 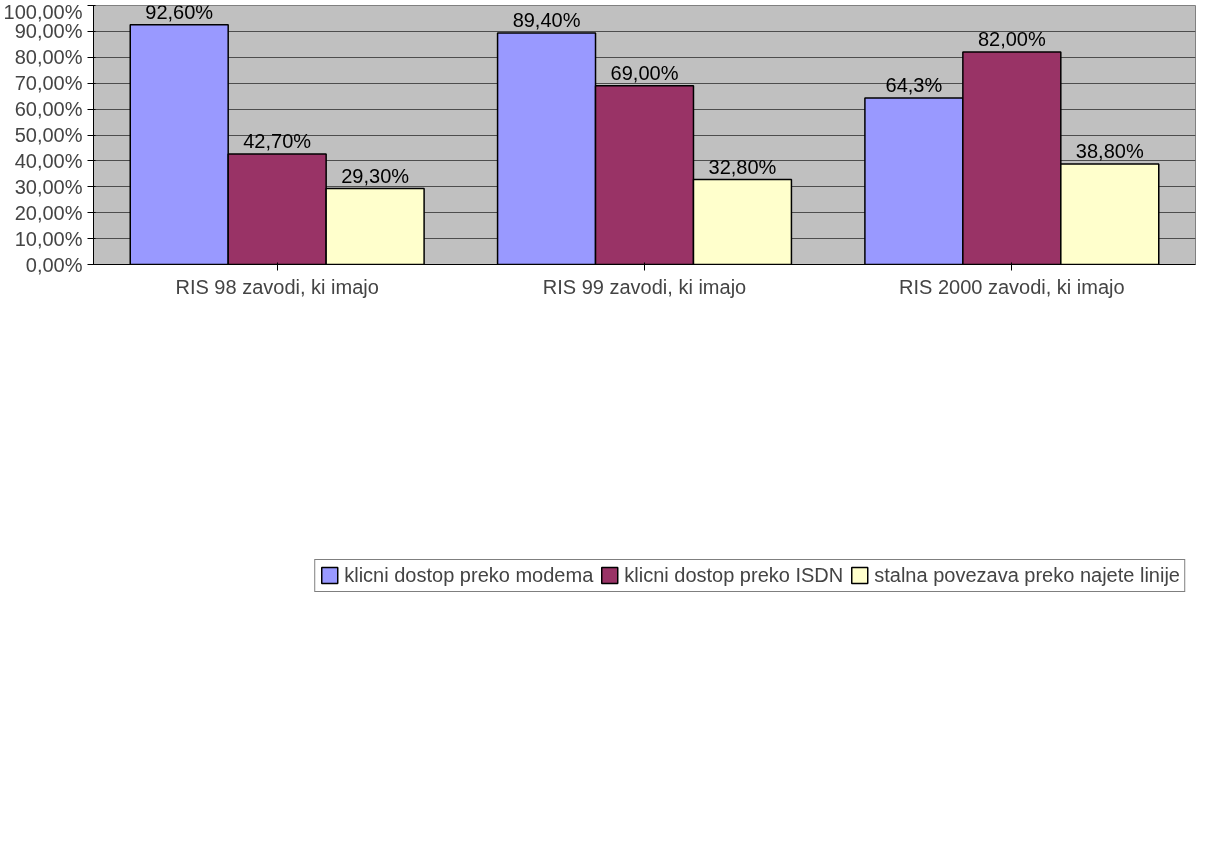 What do you see at coordinates (277, 286) in the screenshot?
I see `x-tick-label: RIS 98 zavodi, ki imajo` at bounding box center [277, 286].